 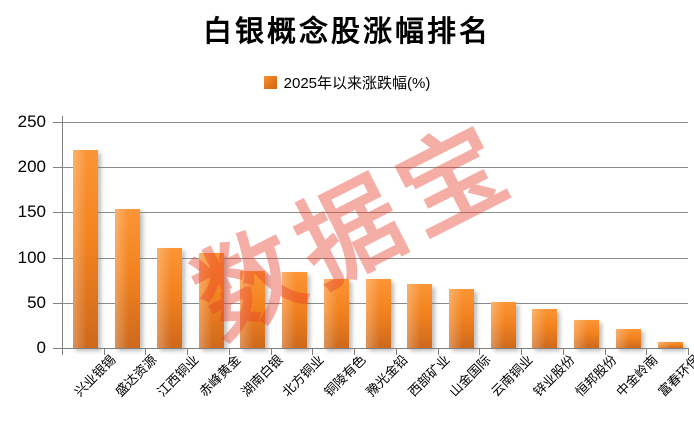 What do you see at coordinates (336, 313) in the screenshot?
I see `bar-铜陵有色` at bounding box center [336, 313].